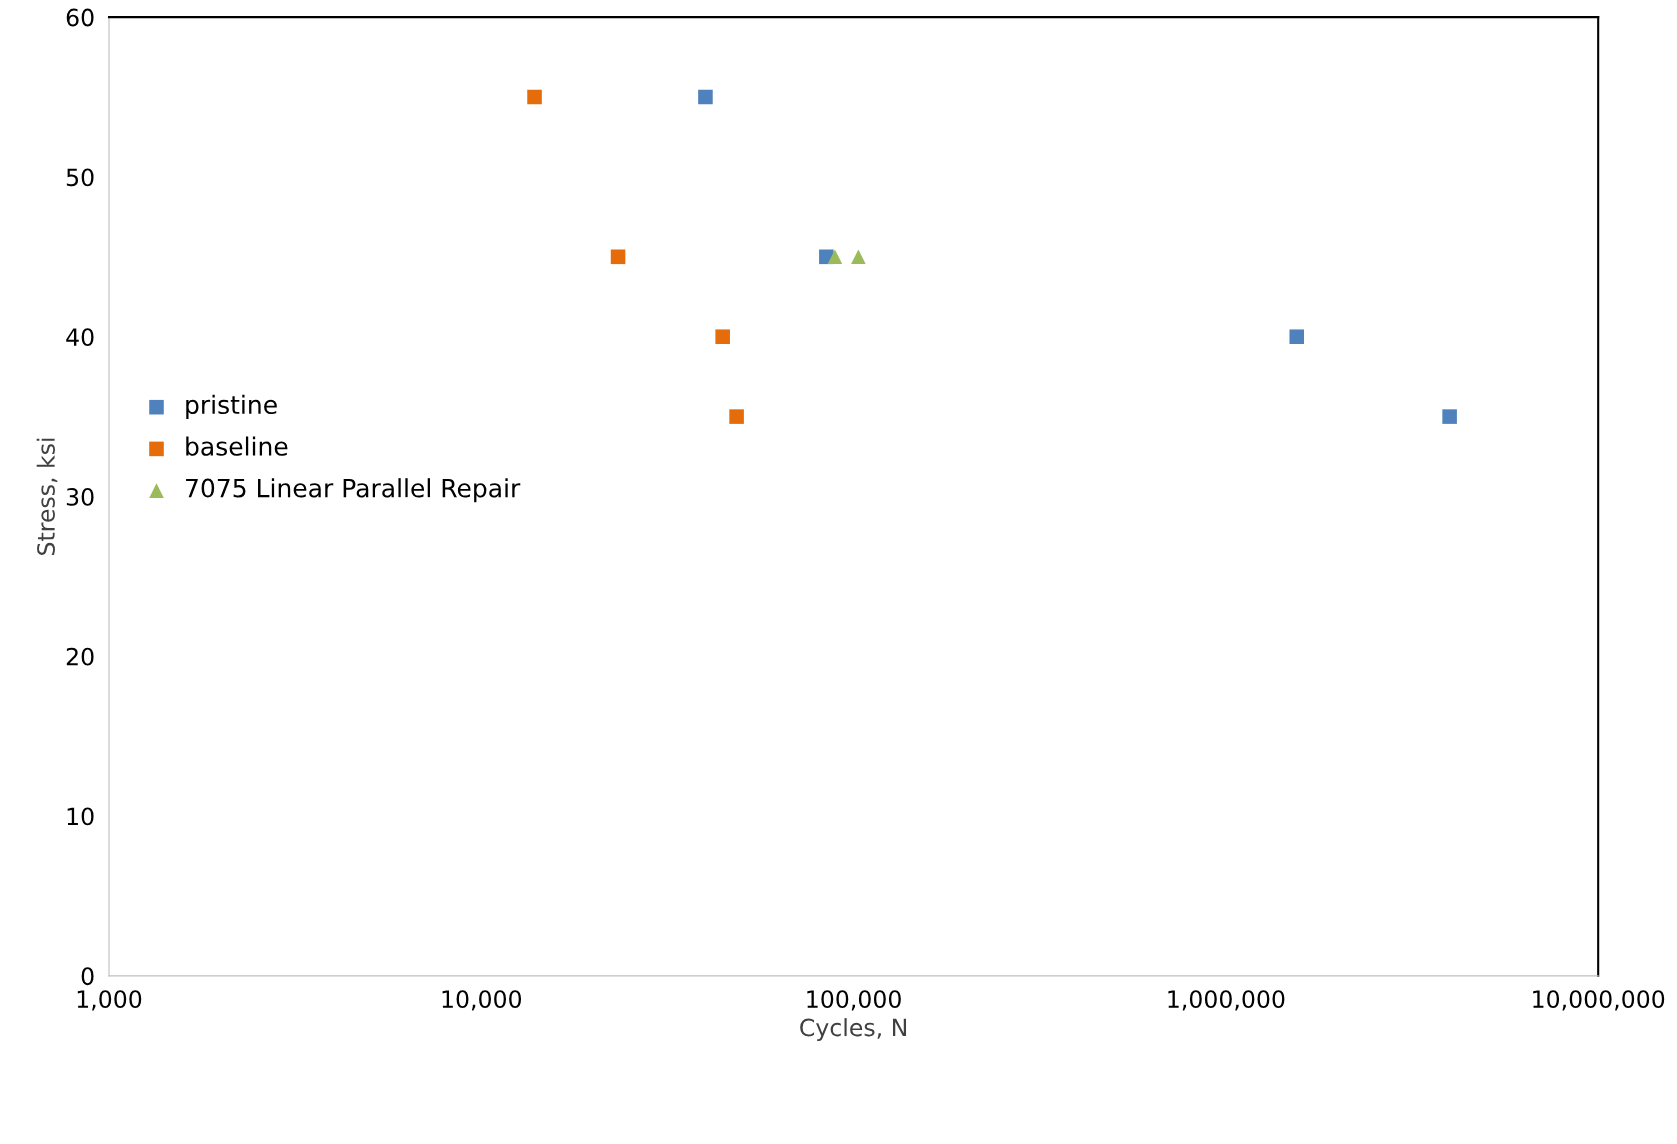 Image resolution: width=1677 pixels, height=1144 pixels. Describe the element at coordinates (80, 17) in the screenshot. I see `y-tick-label: 60` at that location.